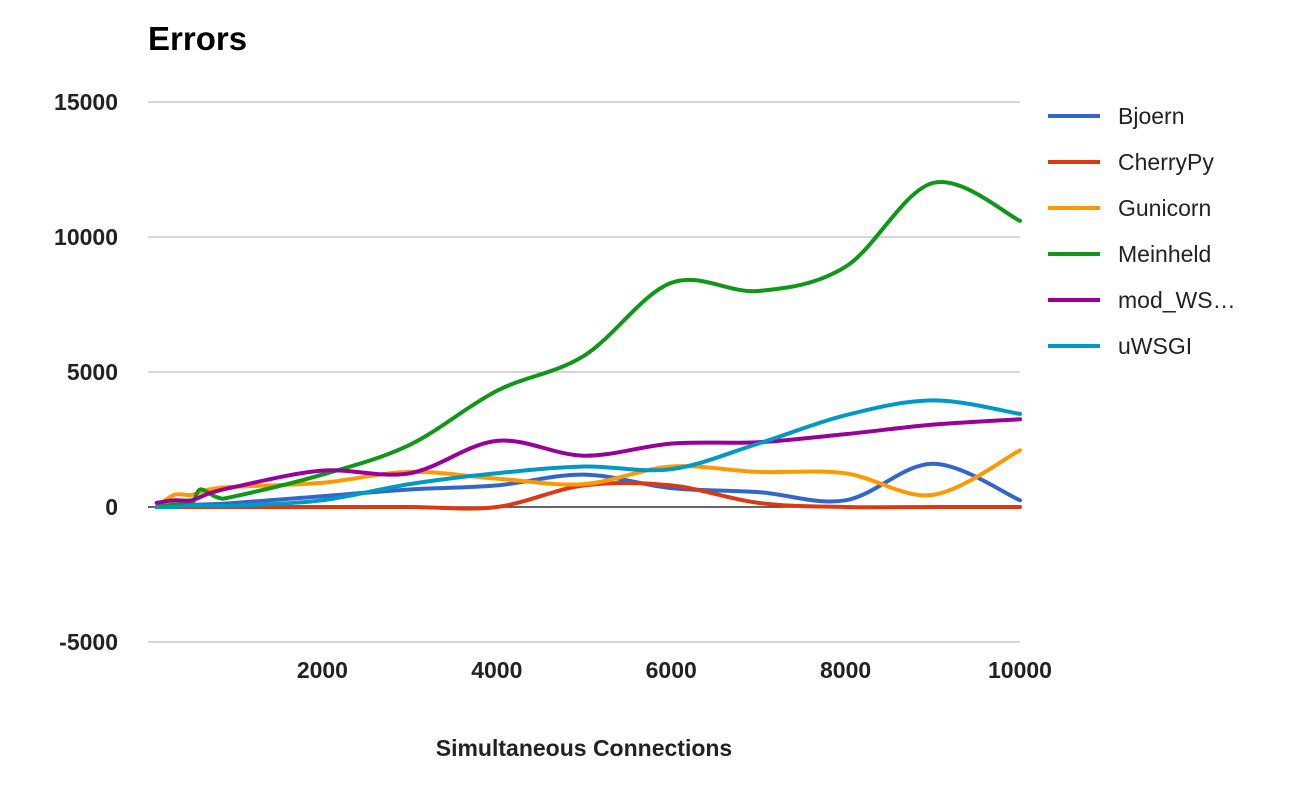  Describe the element at coordinates (1166, 162) in the screenshot. I see `legend-label-cherrypy: CherryPy` at that location.